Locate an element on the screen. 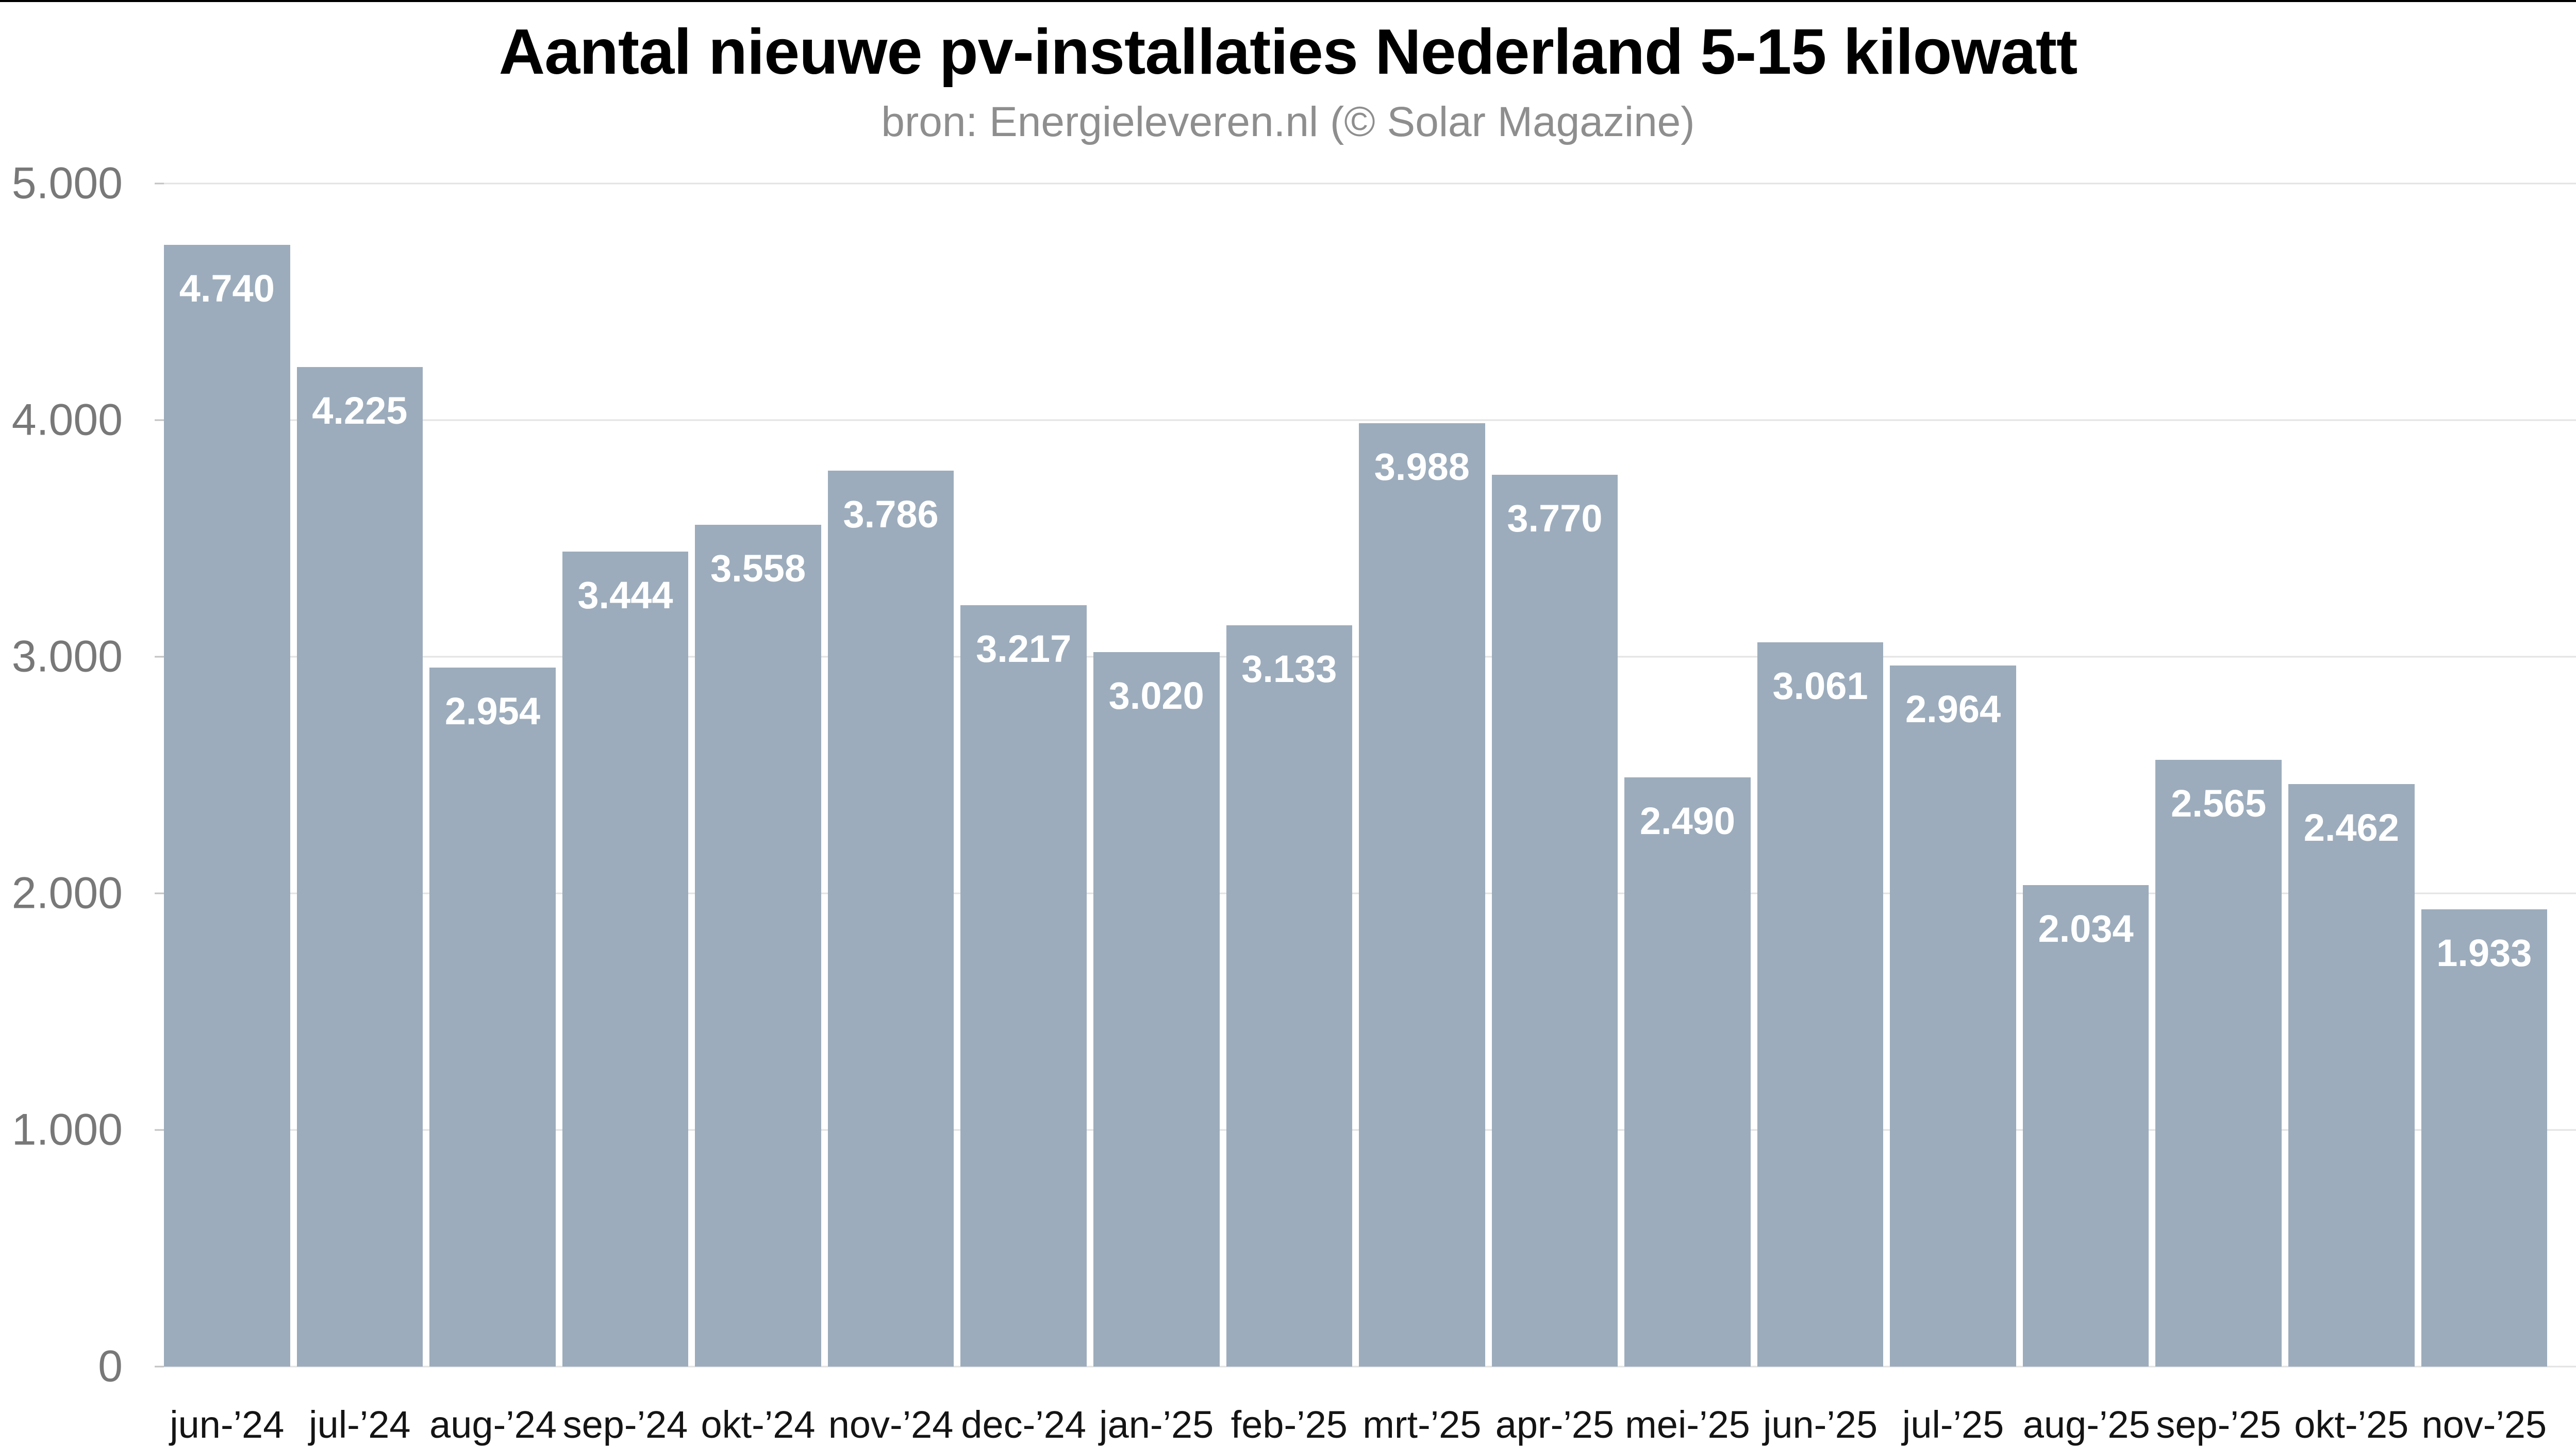  x-axis-label: jul-’25 is located at coordinates (1953, 1424).